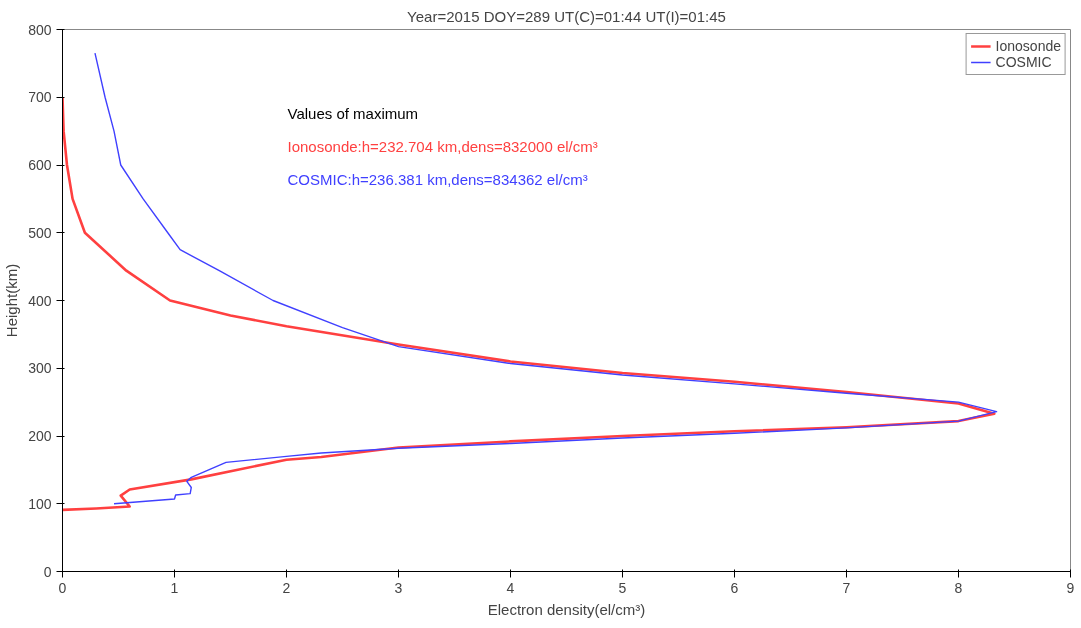 This screenshot has height=628, width=1081. What do you see at coordinates (40, 368) in the screenshot?
I see `y-tick-label: 300` at bounding box center [40, 368].